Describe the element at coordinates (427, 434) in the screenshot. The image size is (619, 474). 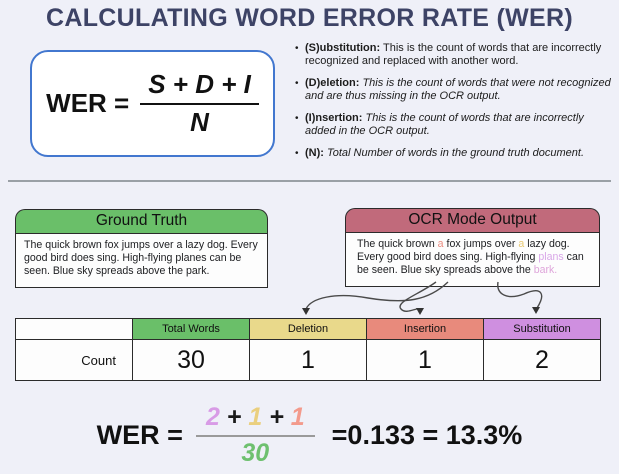
I see `worked-formula-result: =0.133 = 13.3%` at that location.